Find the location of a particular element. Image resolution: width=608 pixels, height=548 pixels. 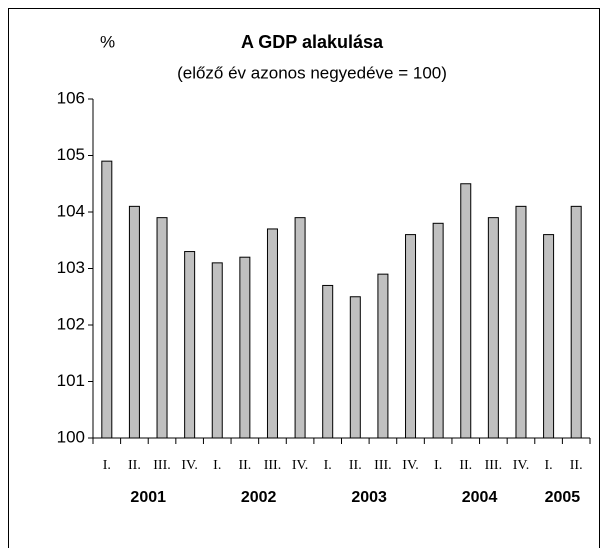

chart-title: A GDP alakulása is located at coordinates (312, 42).